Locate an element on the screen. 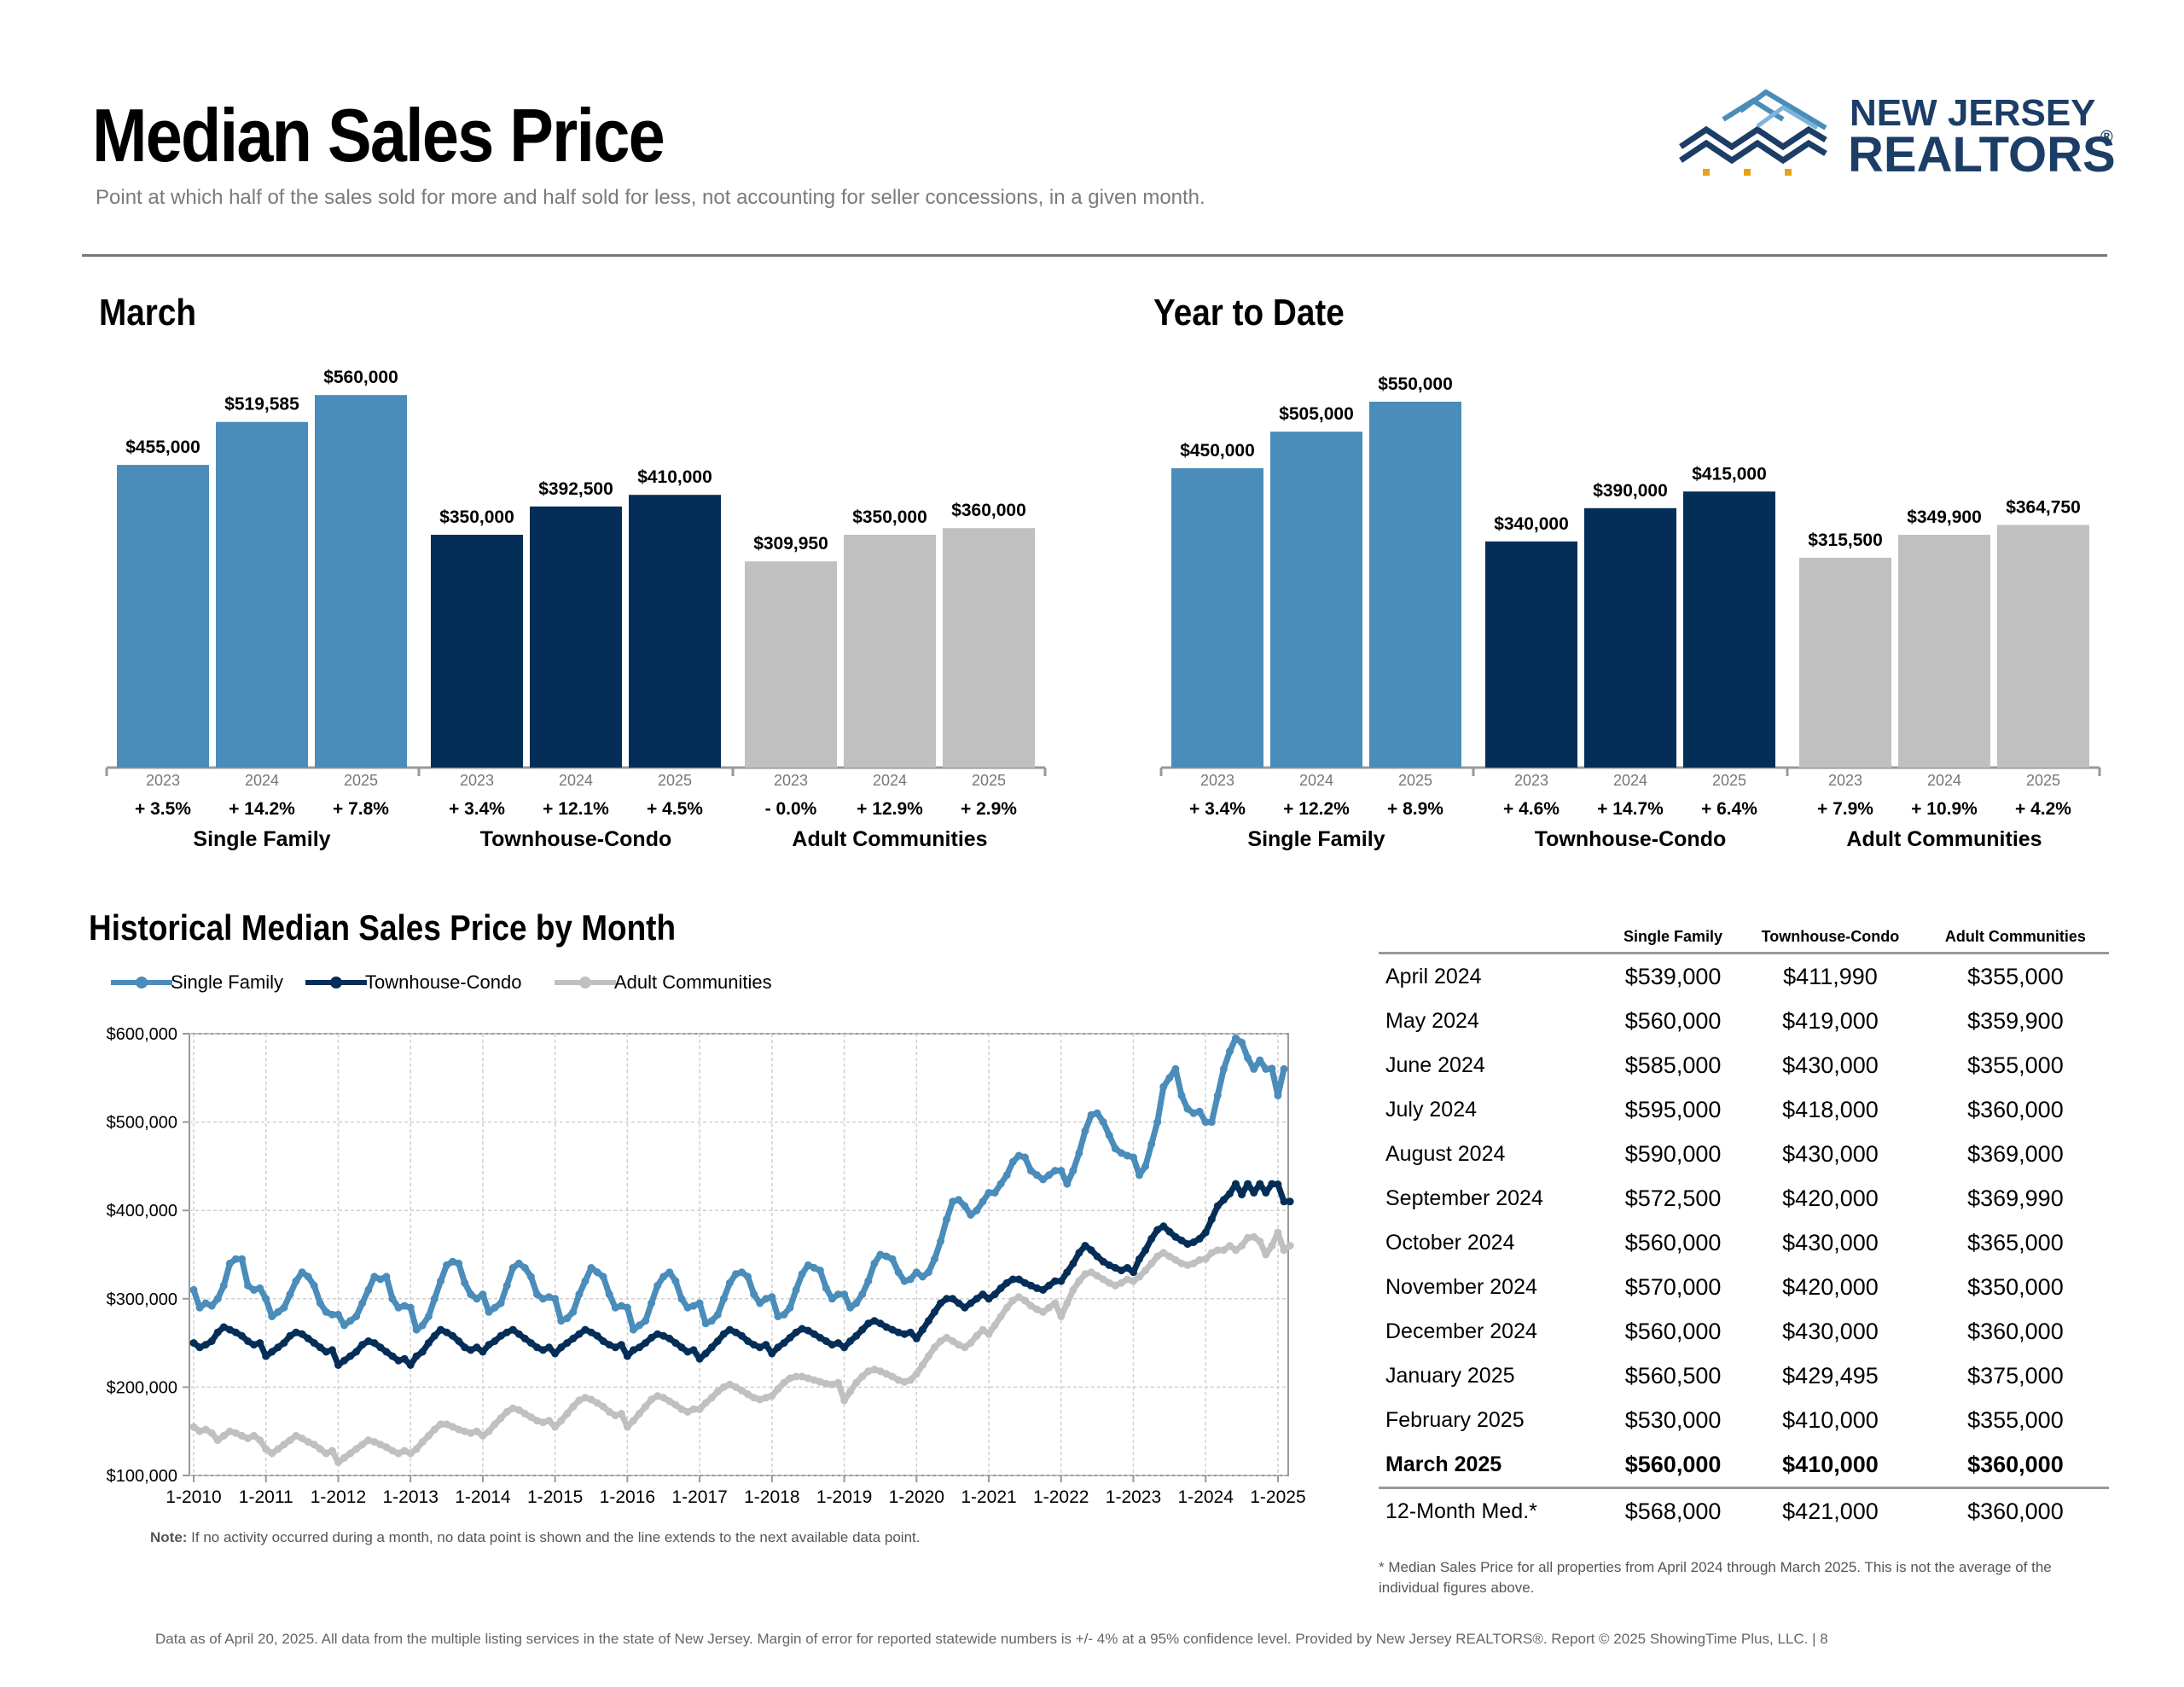 The height and width of the screenshot is (1687, 2184). bar-change-label: + 3.4% is located at coordinates (1217, 809).